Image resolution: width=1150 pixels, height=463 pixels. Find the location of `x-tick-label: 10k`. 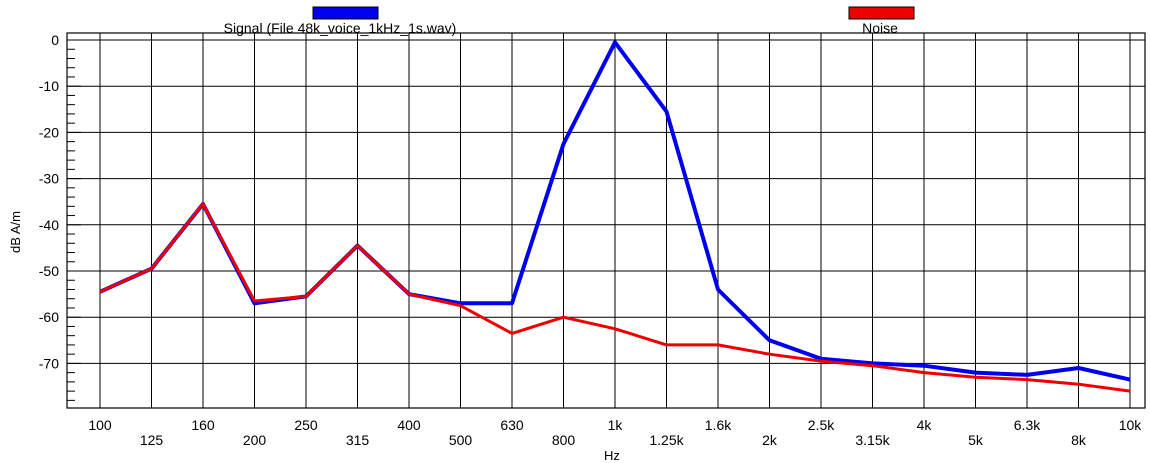

x-tick-label: 10k is located at coordinates (1131, 425).